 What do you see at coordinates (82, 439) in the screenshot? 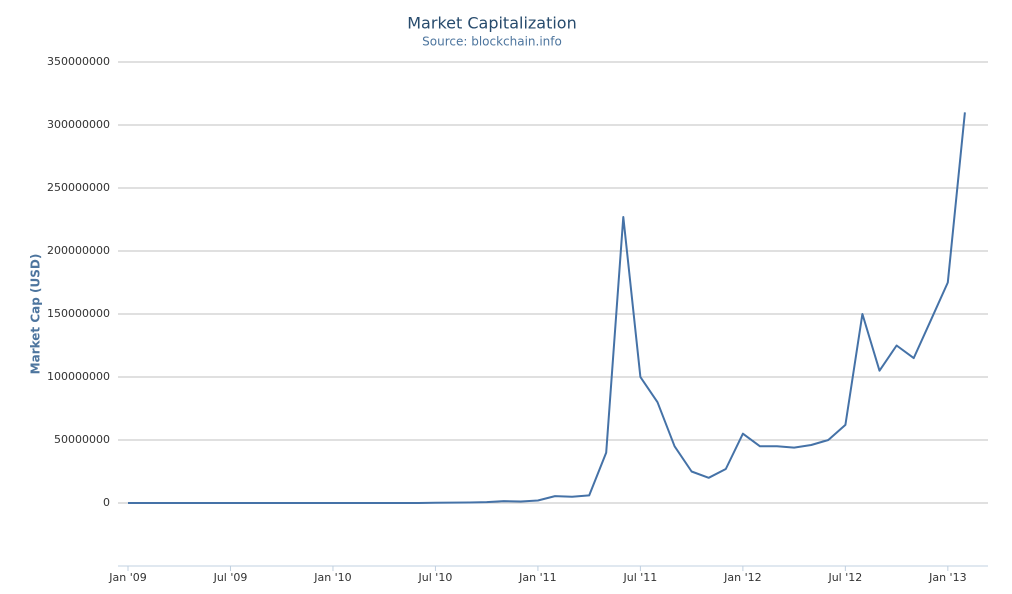
I see `y-tick-label: 50000000` at bounding box center [82, 439].